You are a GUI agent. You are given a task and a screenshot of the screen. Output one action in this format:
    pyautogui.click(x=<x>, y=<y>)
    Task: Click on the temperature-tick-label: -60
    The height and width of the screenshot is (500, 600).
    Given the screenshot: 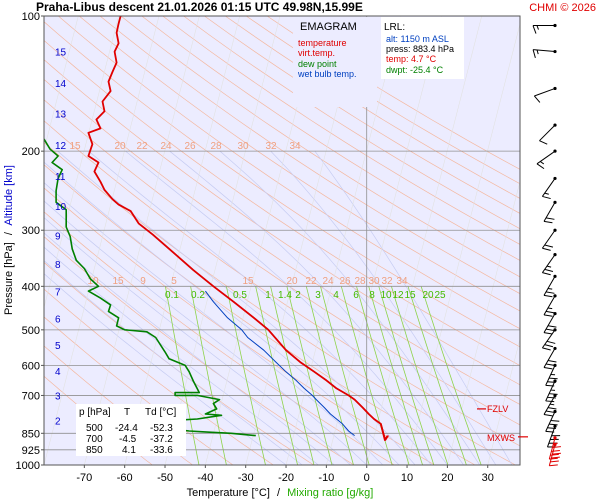 What is the action you would take?
    pyautogui.click(x=125, y=478)
    